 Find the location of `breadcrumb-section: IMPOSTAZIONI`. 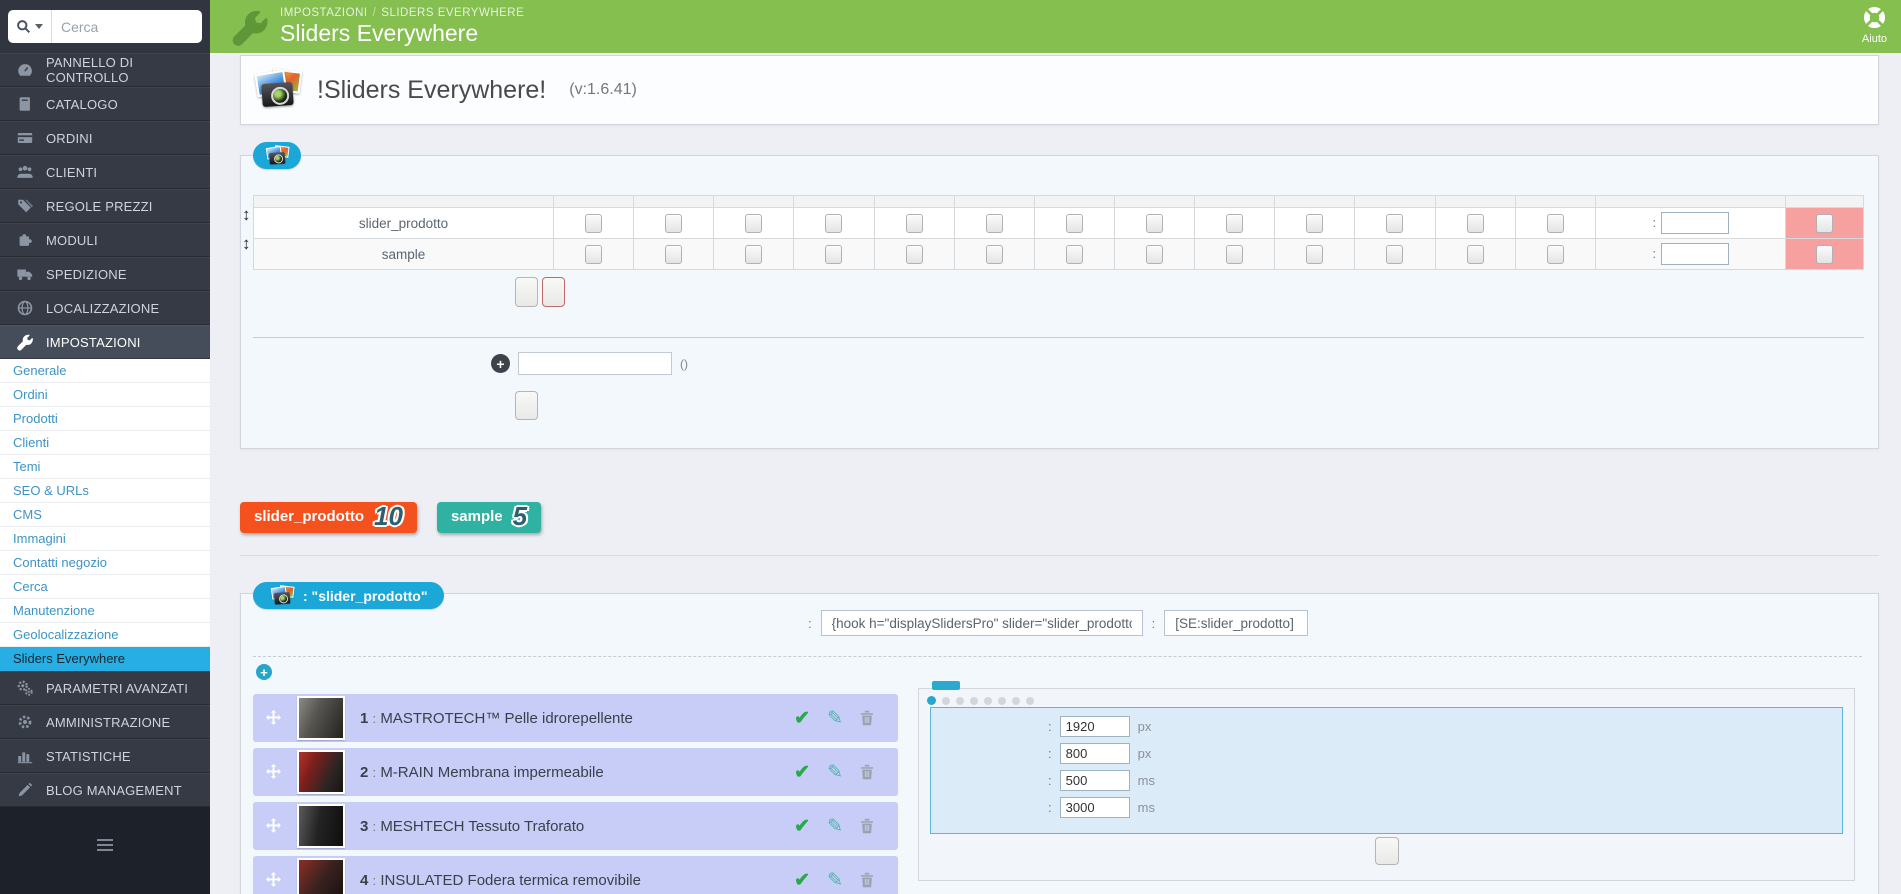

breadcrumb-section: IMPOSTAZIONI is located at coordinates (324, 13).